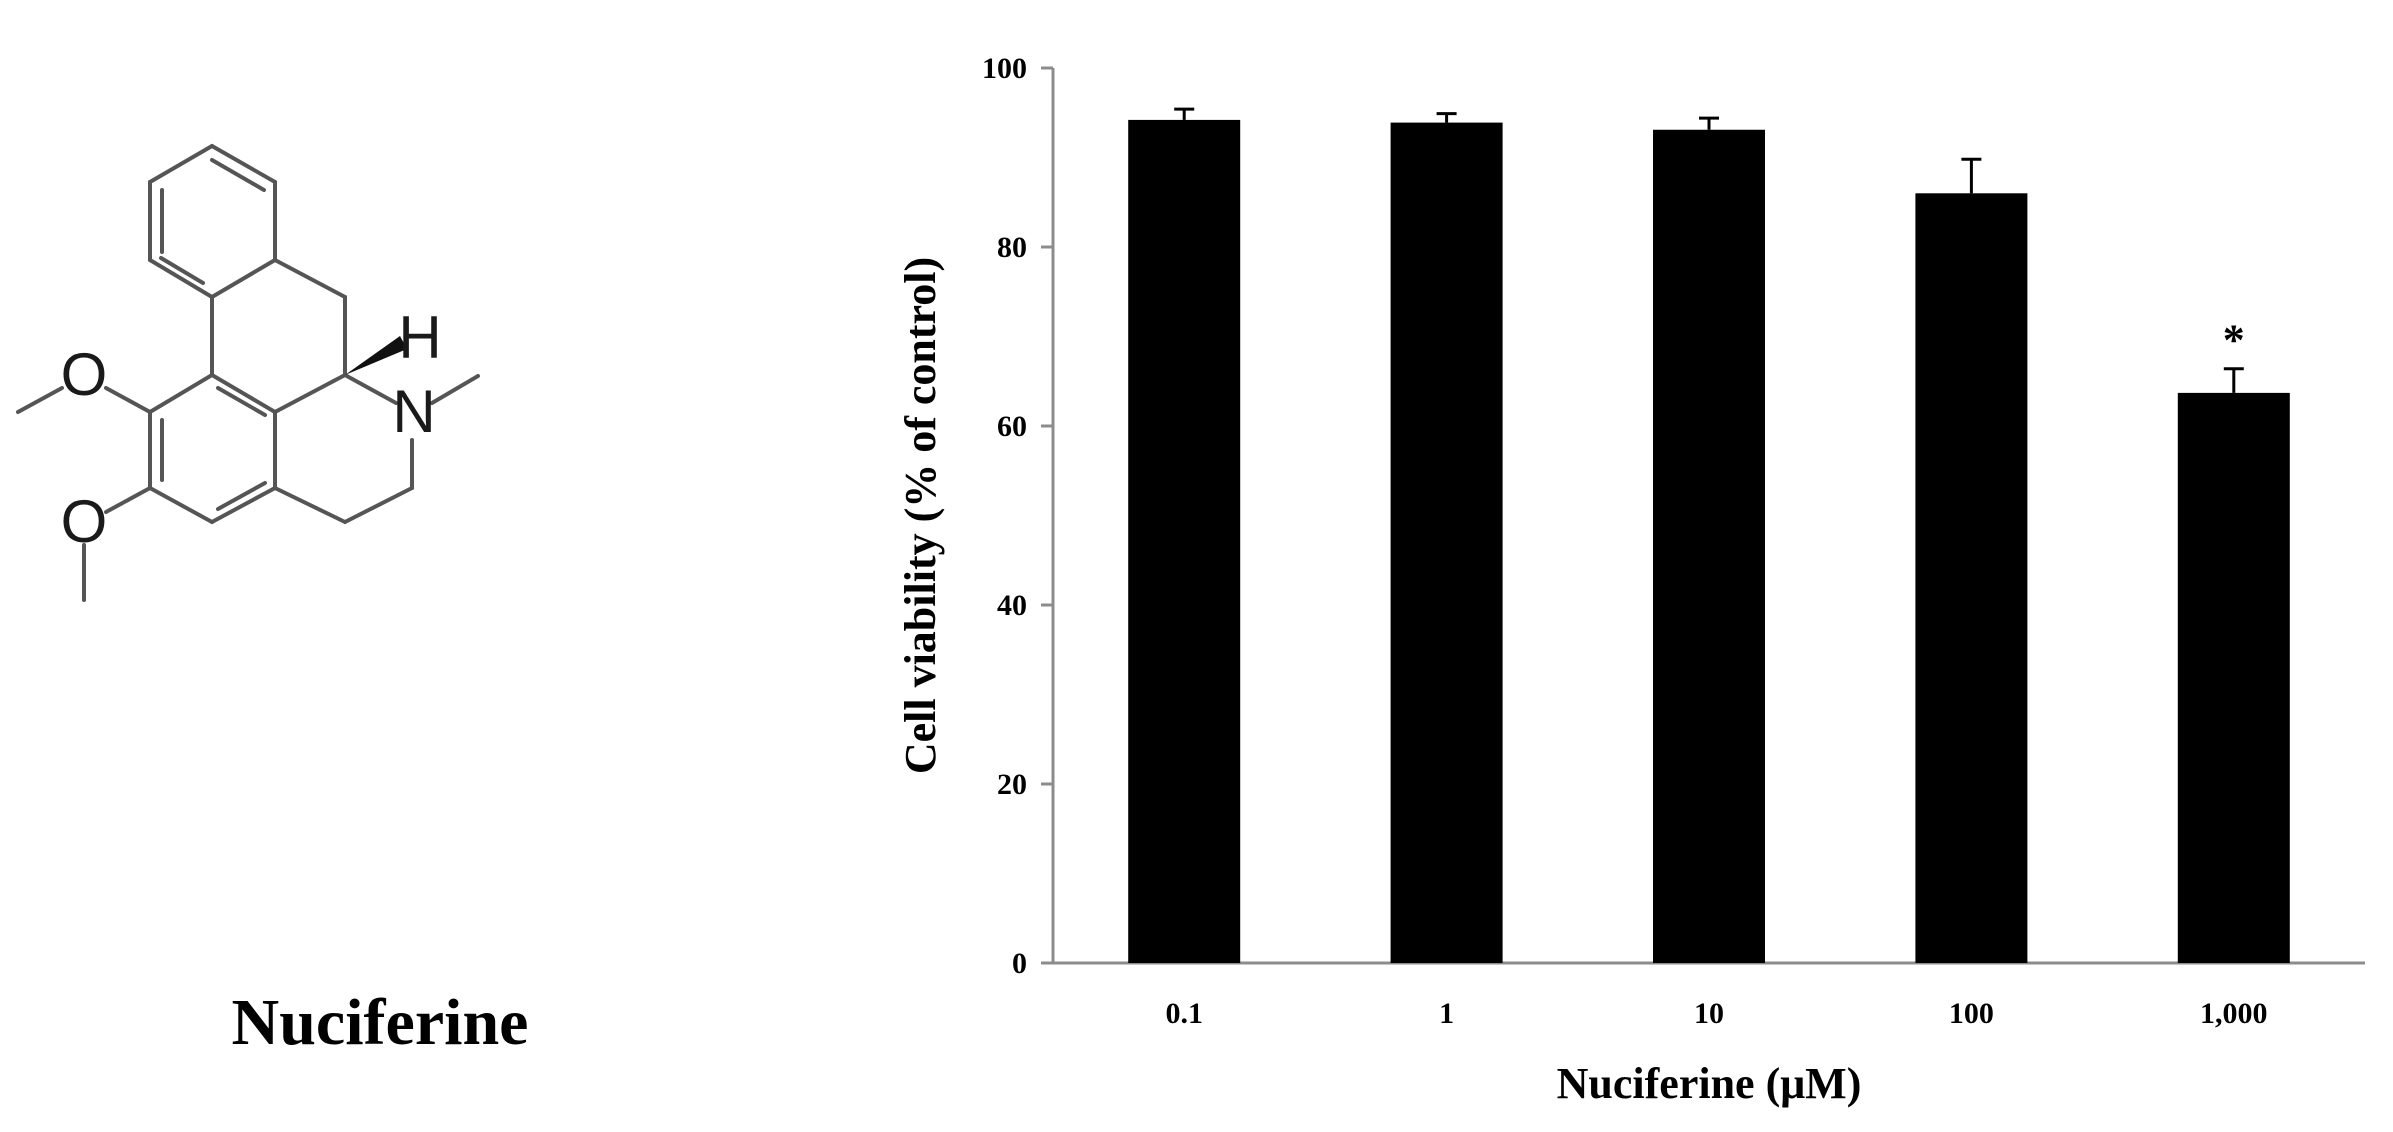  Describe the element at coordinates (1012, 784) in the screenshot. I see `y-tick-label-1: 20` at that location.